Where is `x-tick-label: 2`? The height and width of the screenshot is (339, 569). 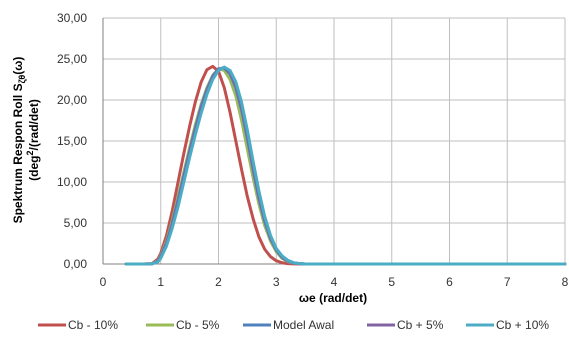 x-tick-label: 2 is located at coordinates (218, 282).